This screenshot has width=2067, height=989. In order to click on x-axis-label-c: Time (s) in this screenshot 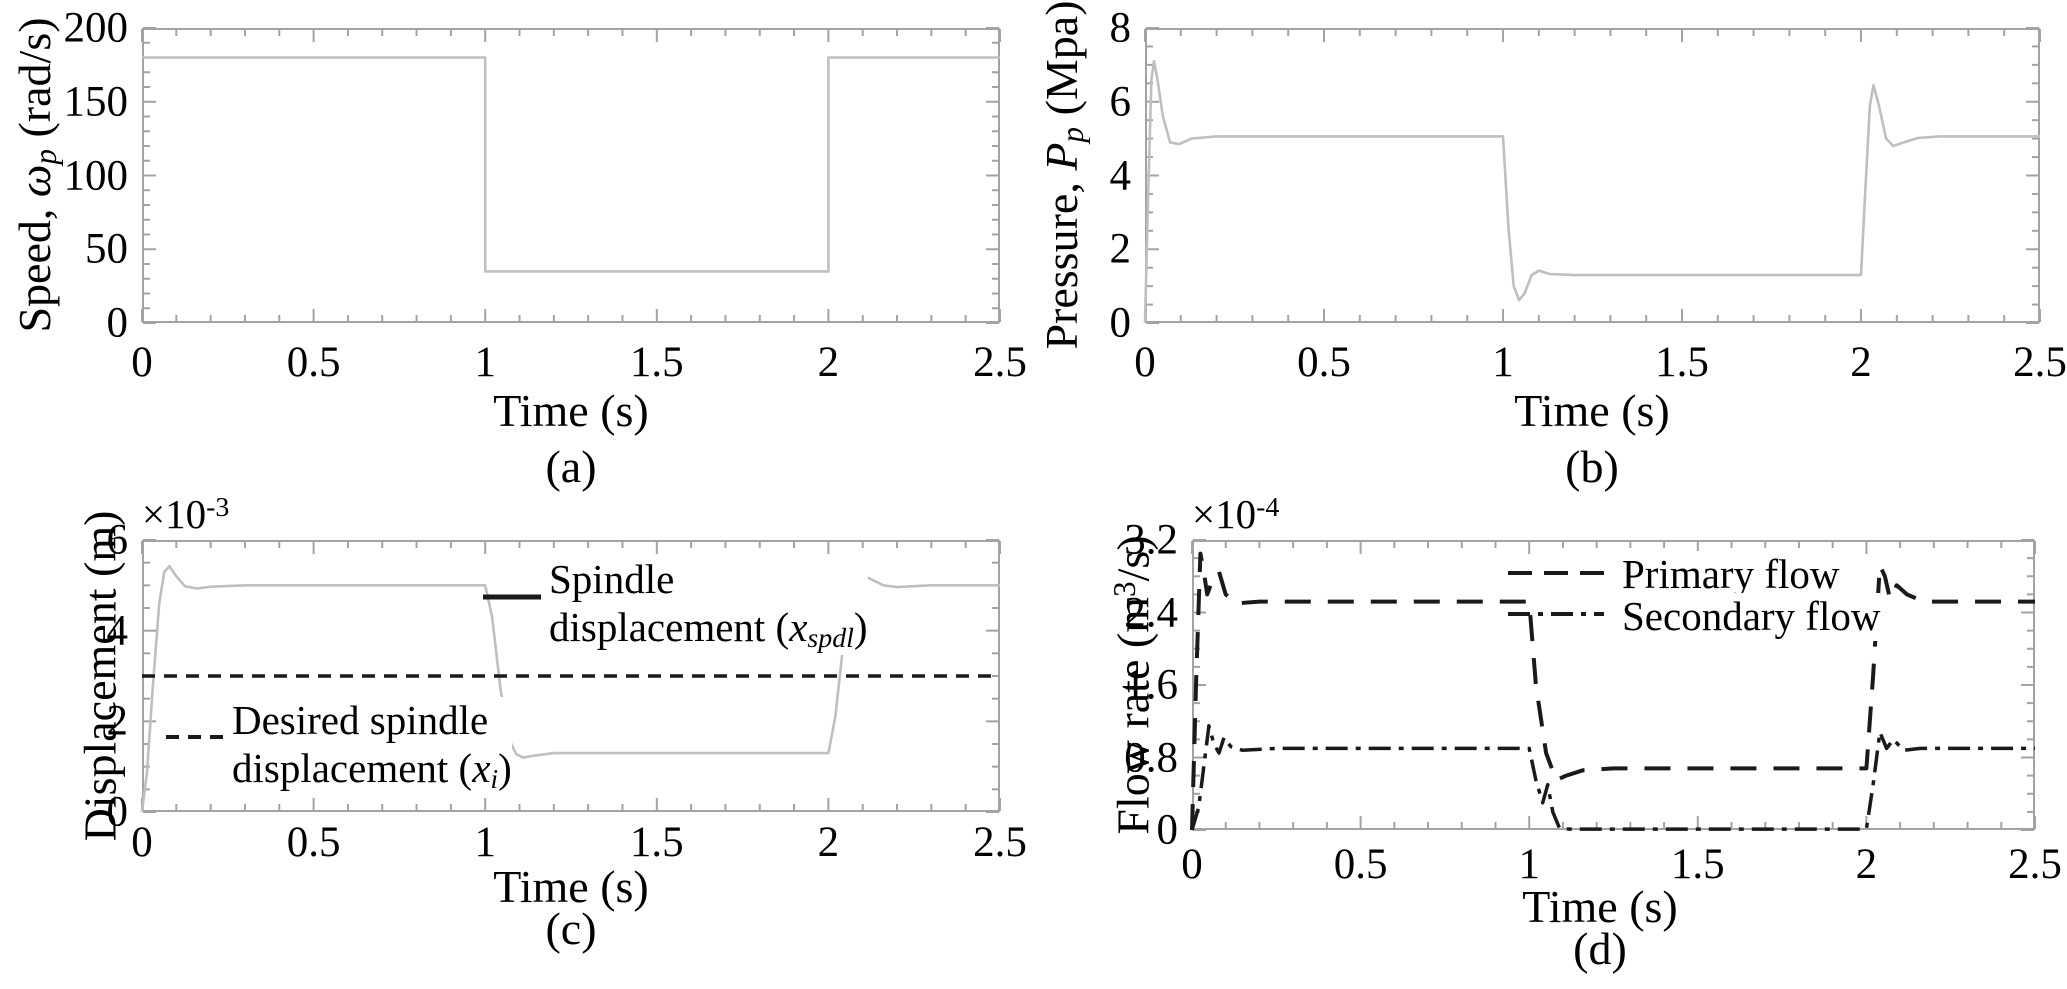, I will do `click(571, 886)`.